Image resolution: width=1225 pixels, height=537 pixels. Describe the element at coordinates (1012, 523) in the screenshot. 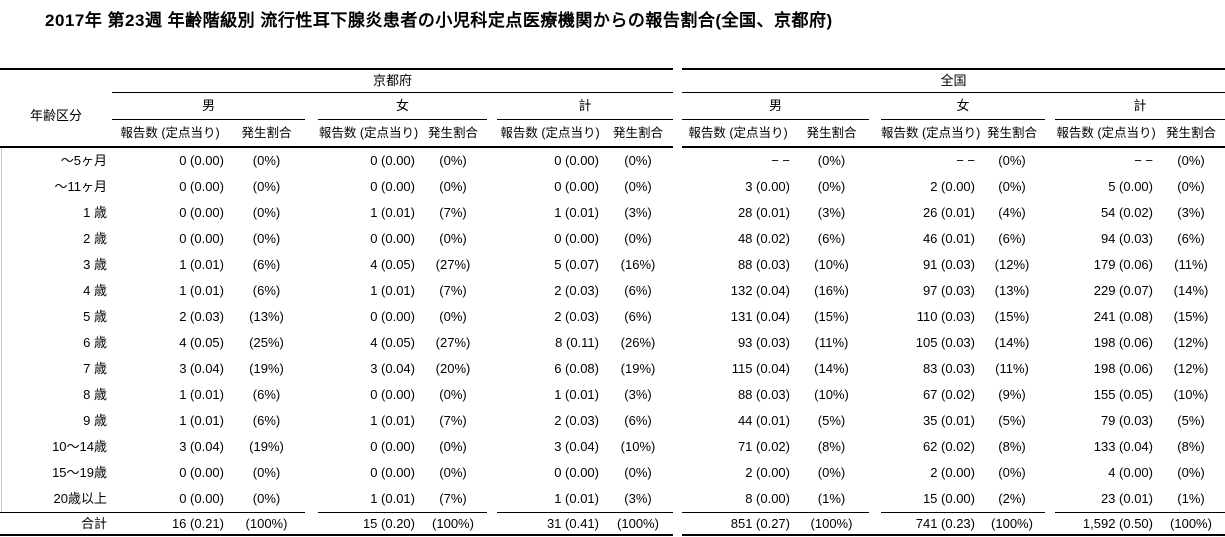

I see `rate-cell: (100%)` at that location.